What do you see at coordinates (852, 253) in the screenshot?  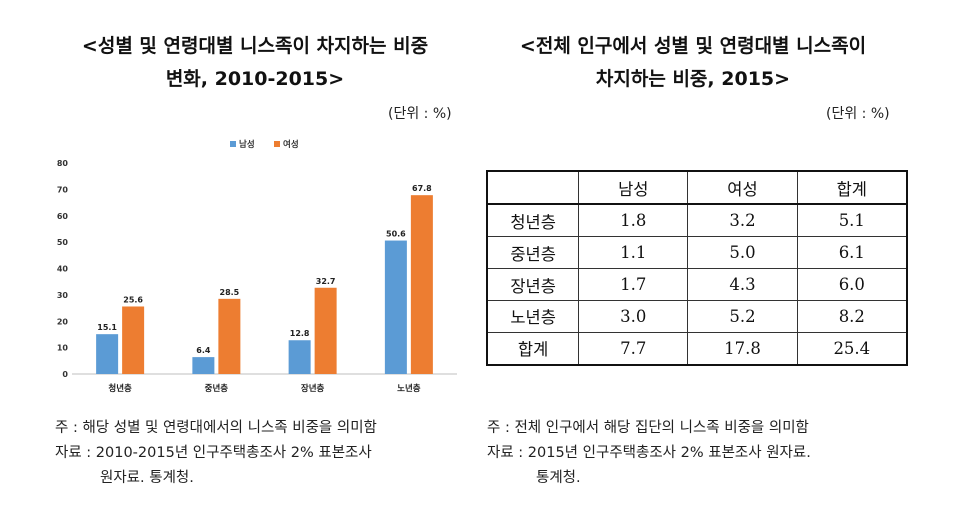 I see `table-cell: 6.1` at bounding box center [852, 253].